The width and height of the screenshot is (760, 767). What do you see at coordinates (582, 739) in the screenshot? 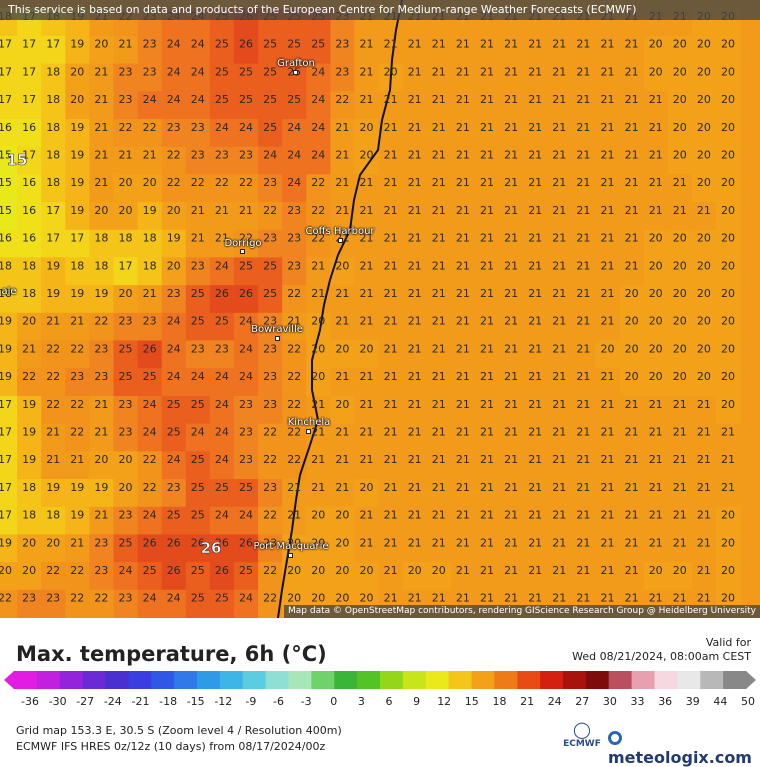
I see `ecmwf-logo: ◯ ECMWF` at bounding box center [582, 739].